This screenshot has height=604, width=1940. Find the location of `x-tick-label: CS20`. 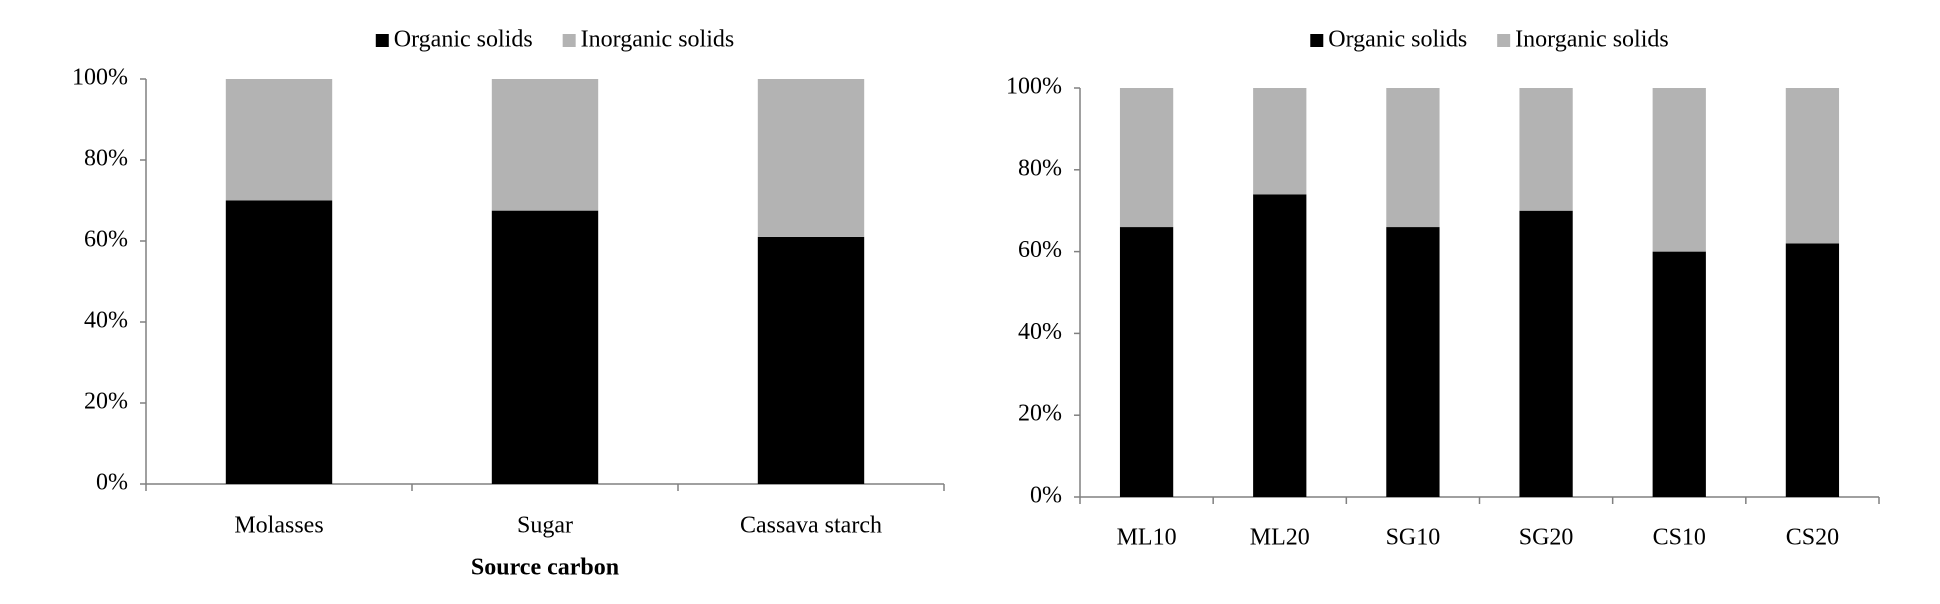

x-tick-label: CS20 is located at coordinates (1812, 538).